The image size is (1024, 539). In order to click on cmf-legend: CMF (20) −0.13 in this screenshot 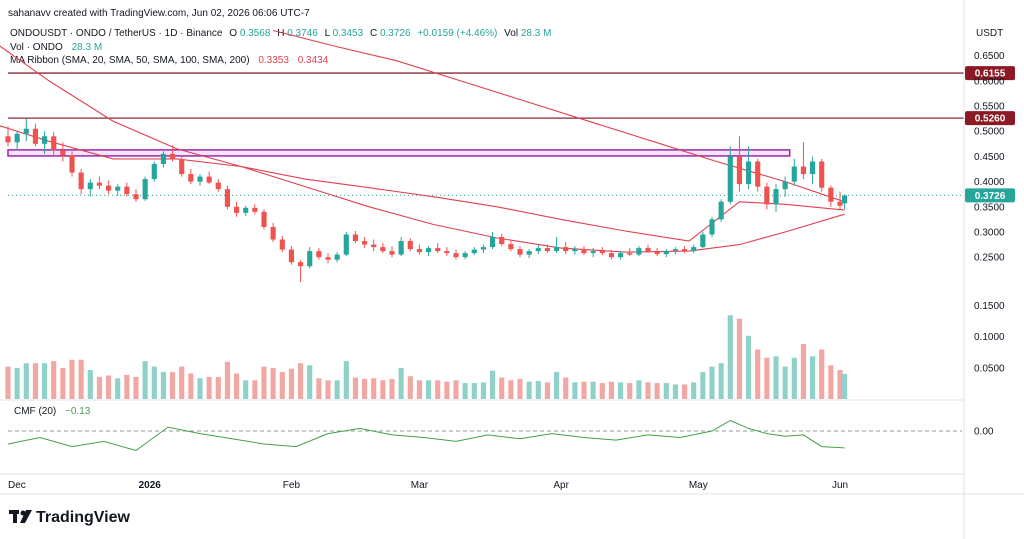, I will do `click(52, 411)`.